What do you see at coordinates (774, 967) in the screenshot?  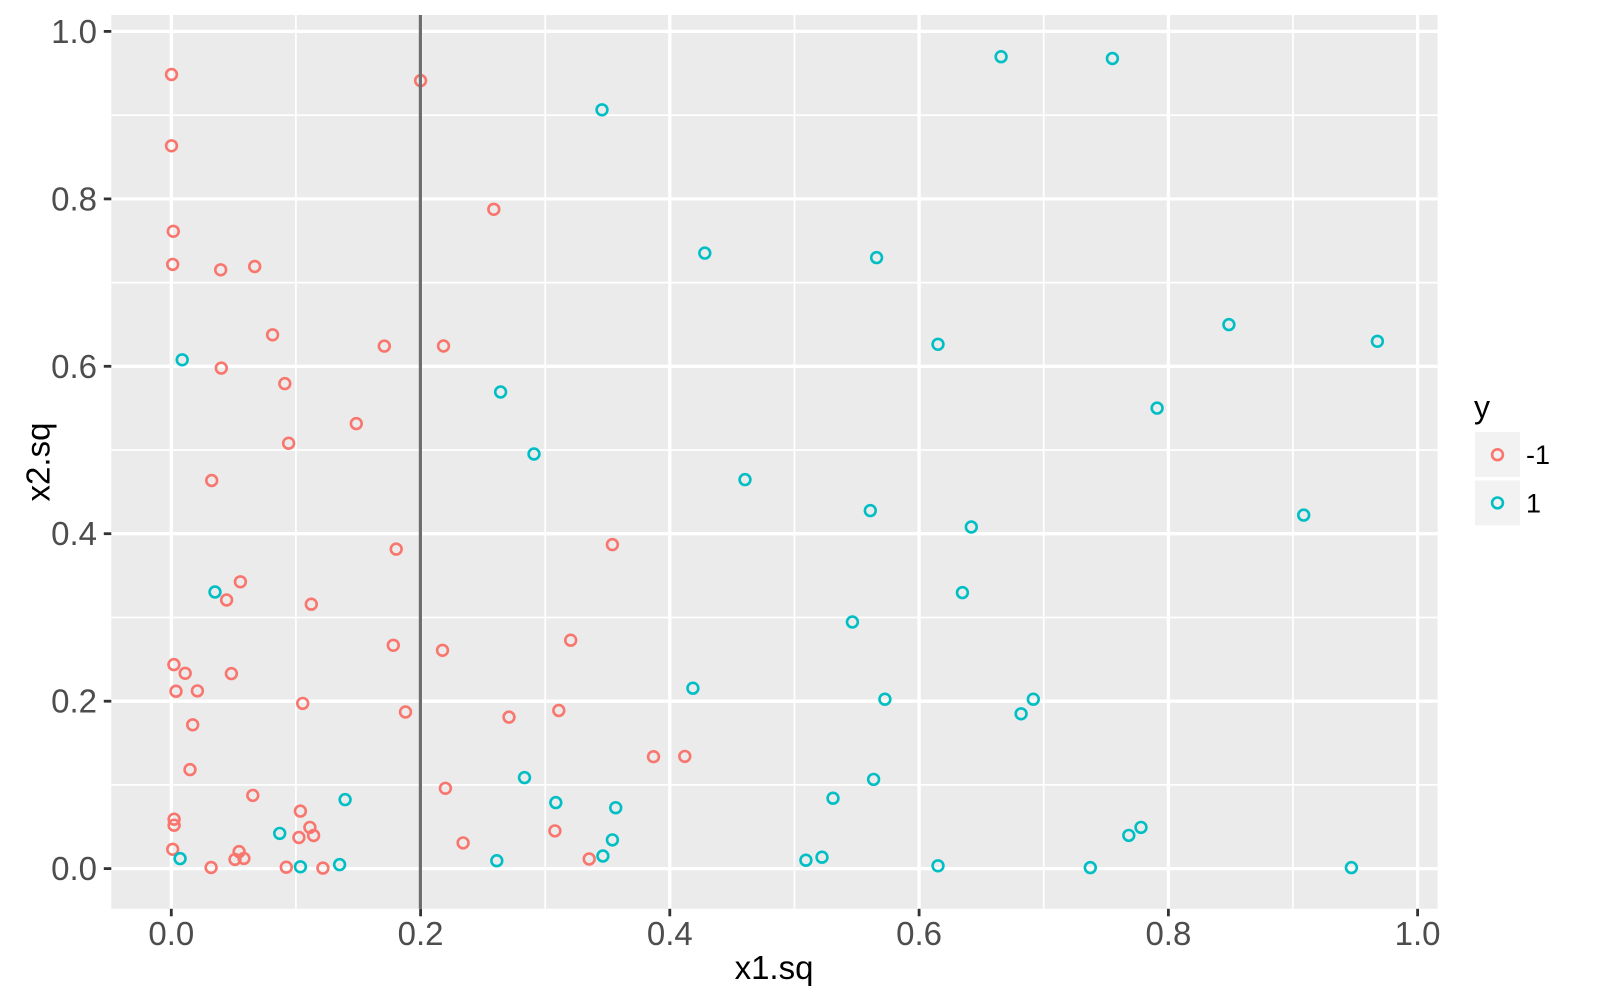 I see `svg-text: x1.sq` at bounding box center [774, 967].